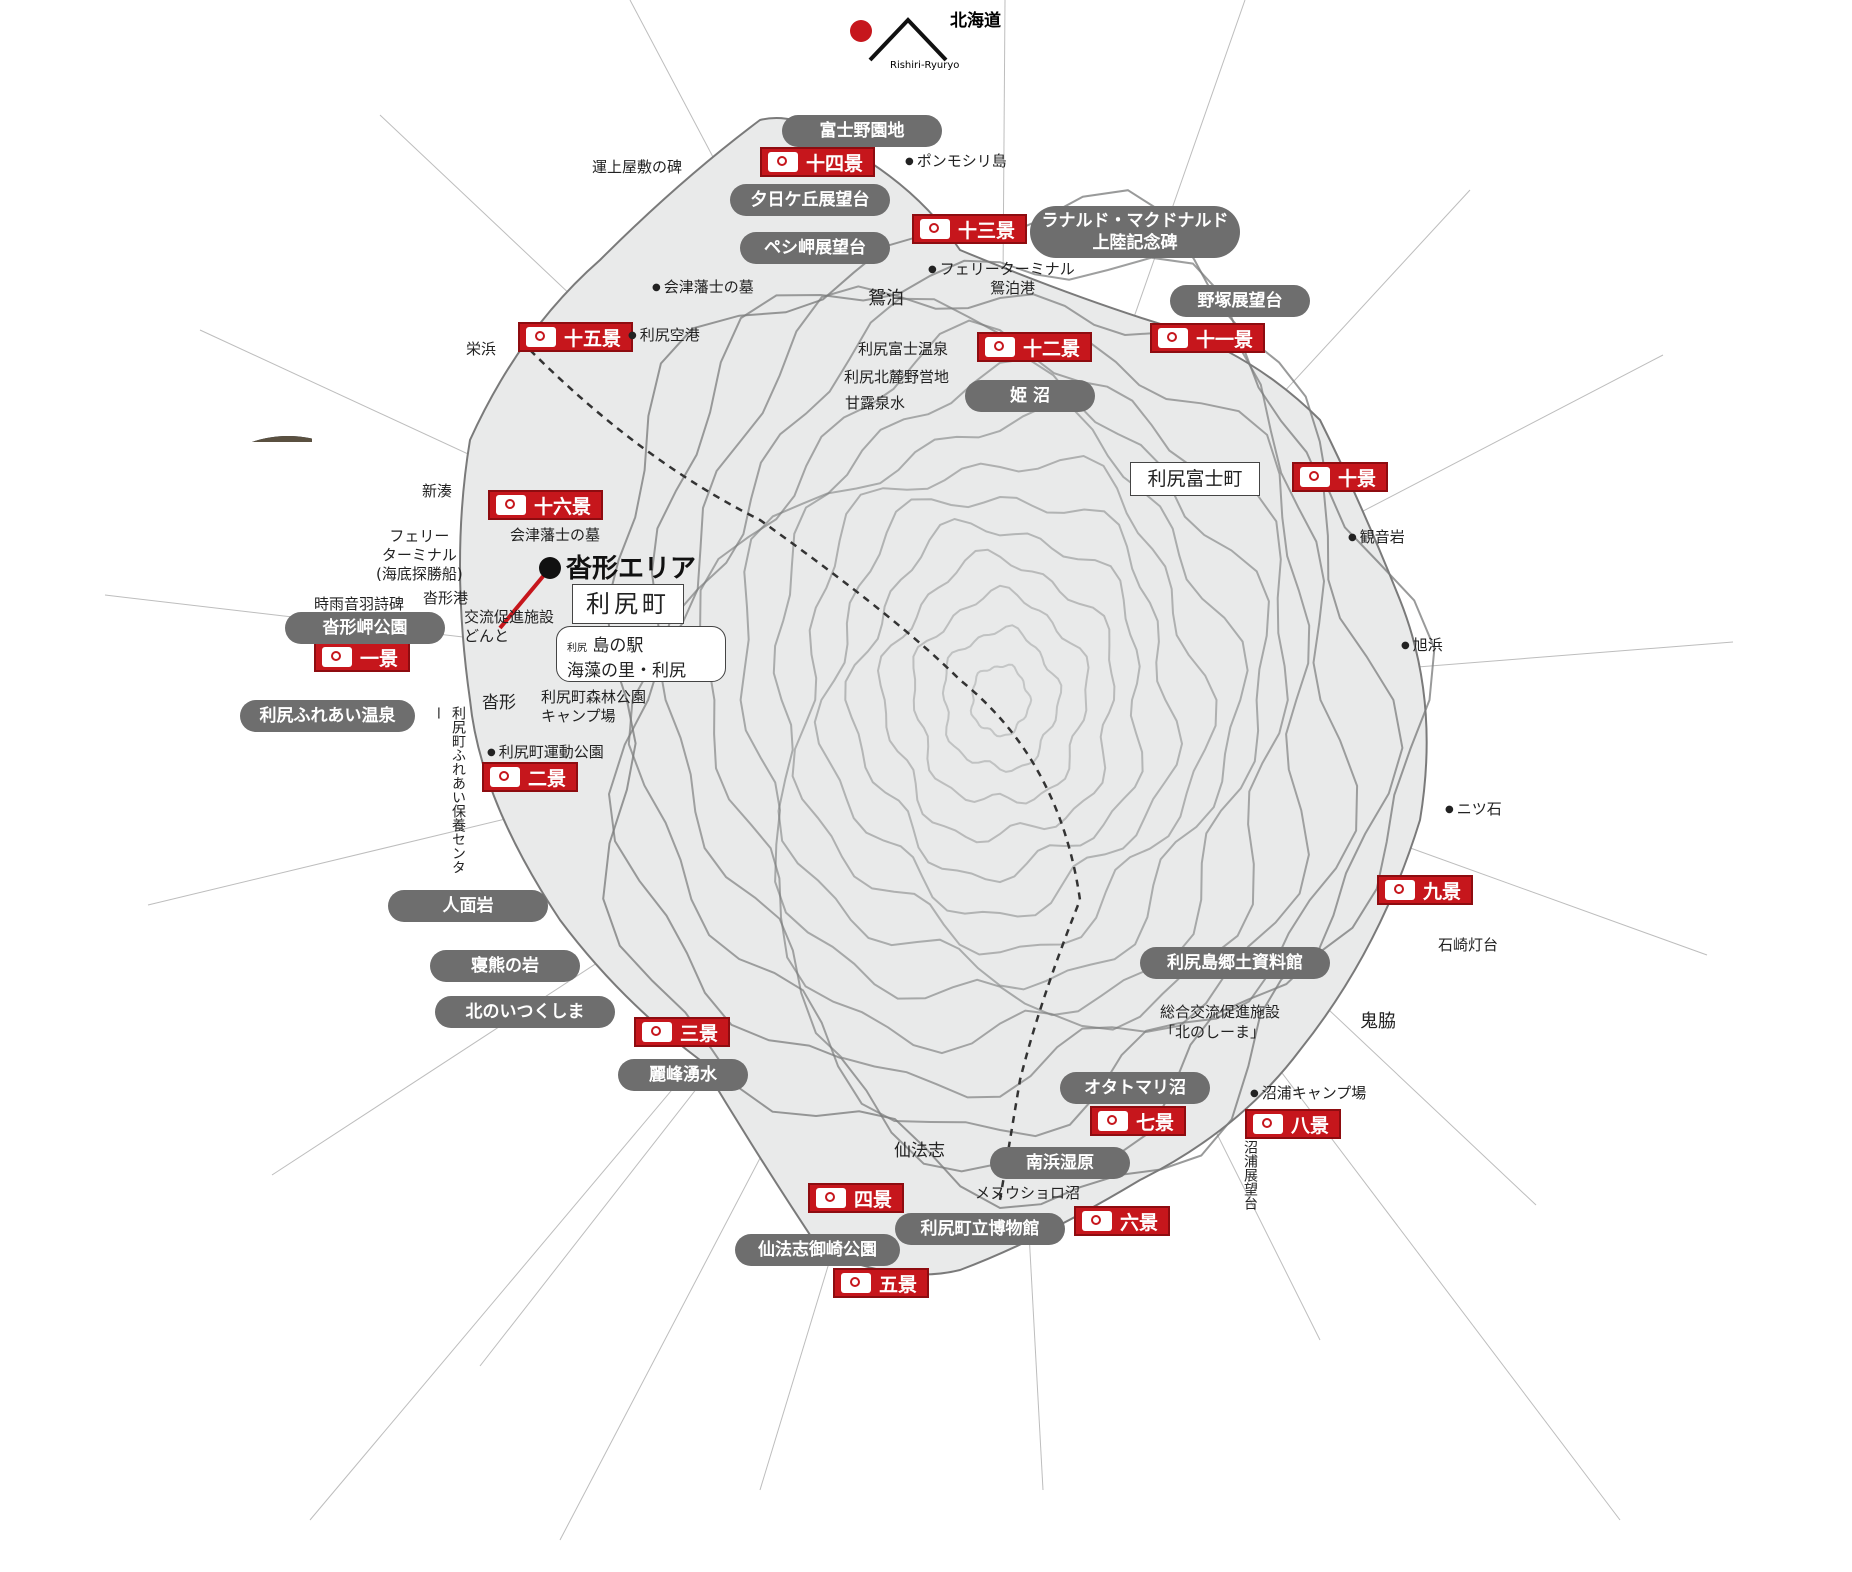 Image resolution: width=1852 pixels, height=1572 pixels. Describe the element at coordinates (594, 706) in the screenshot. I see `label-forest-camp: 利尻町森林公園 キャンプ場` at that location.